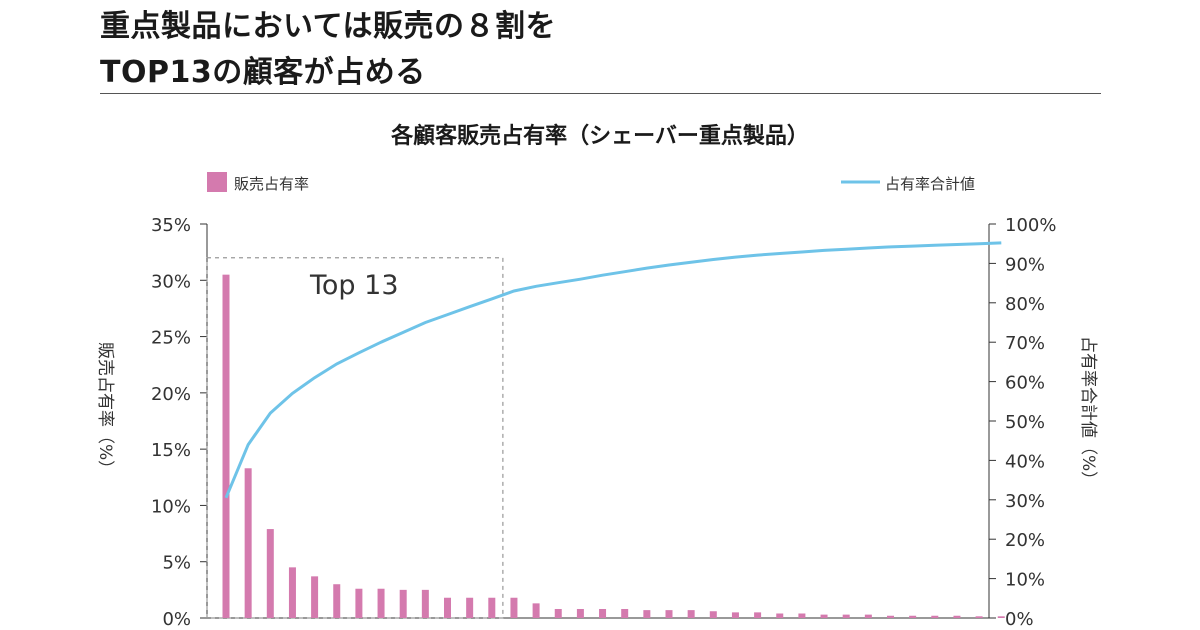  Describe the element at coordinates (179, 422) in the screenshot. I see `left-axis-ticks: 0% 5% 10% 15% 20% 25% 30% 35%` at that location.